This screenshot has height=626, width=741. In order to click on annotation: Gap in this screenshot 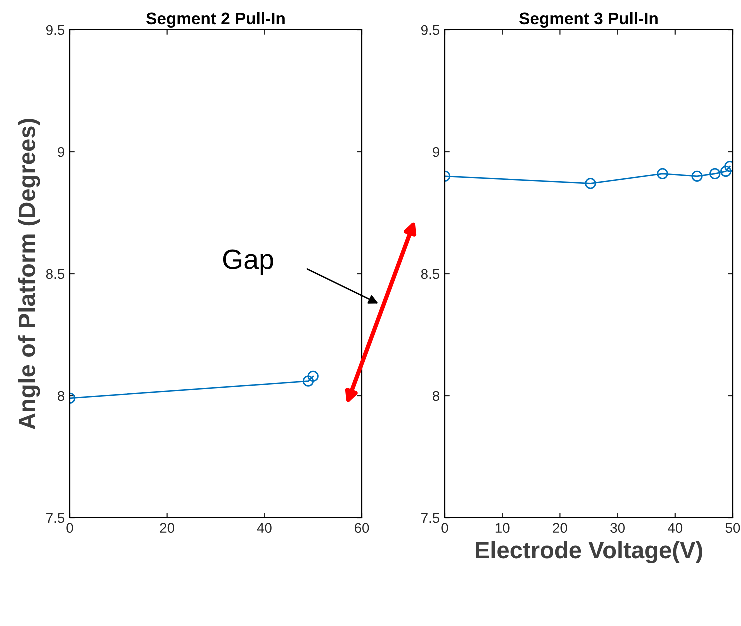, I will do `click(248, 262)`.